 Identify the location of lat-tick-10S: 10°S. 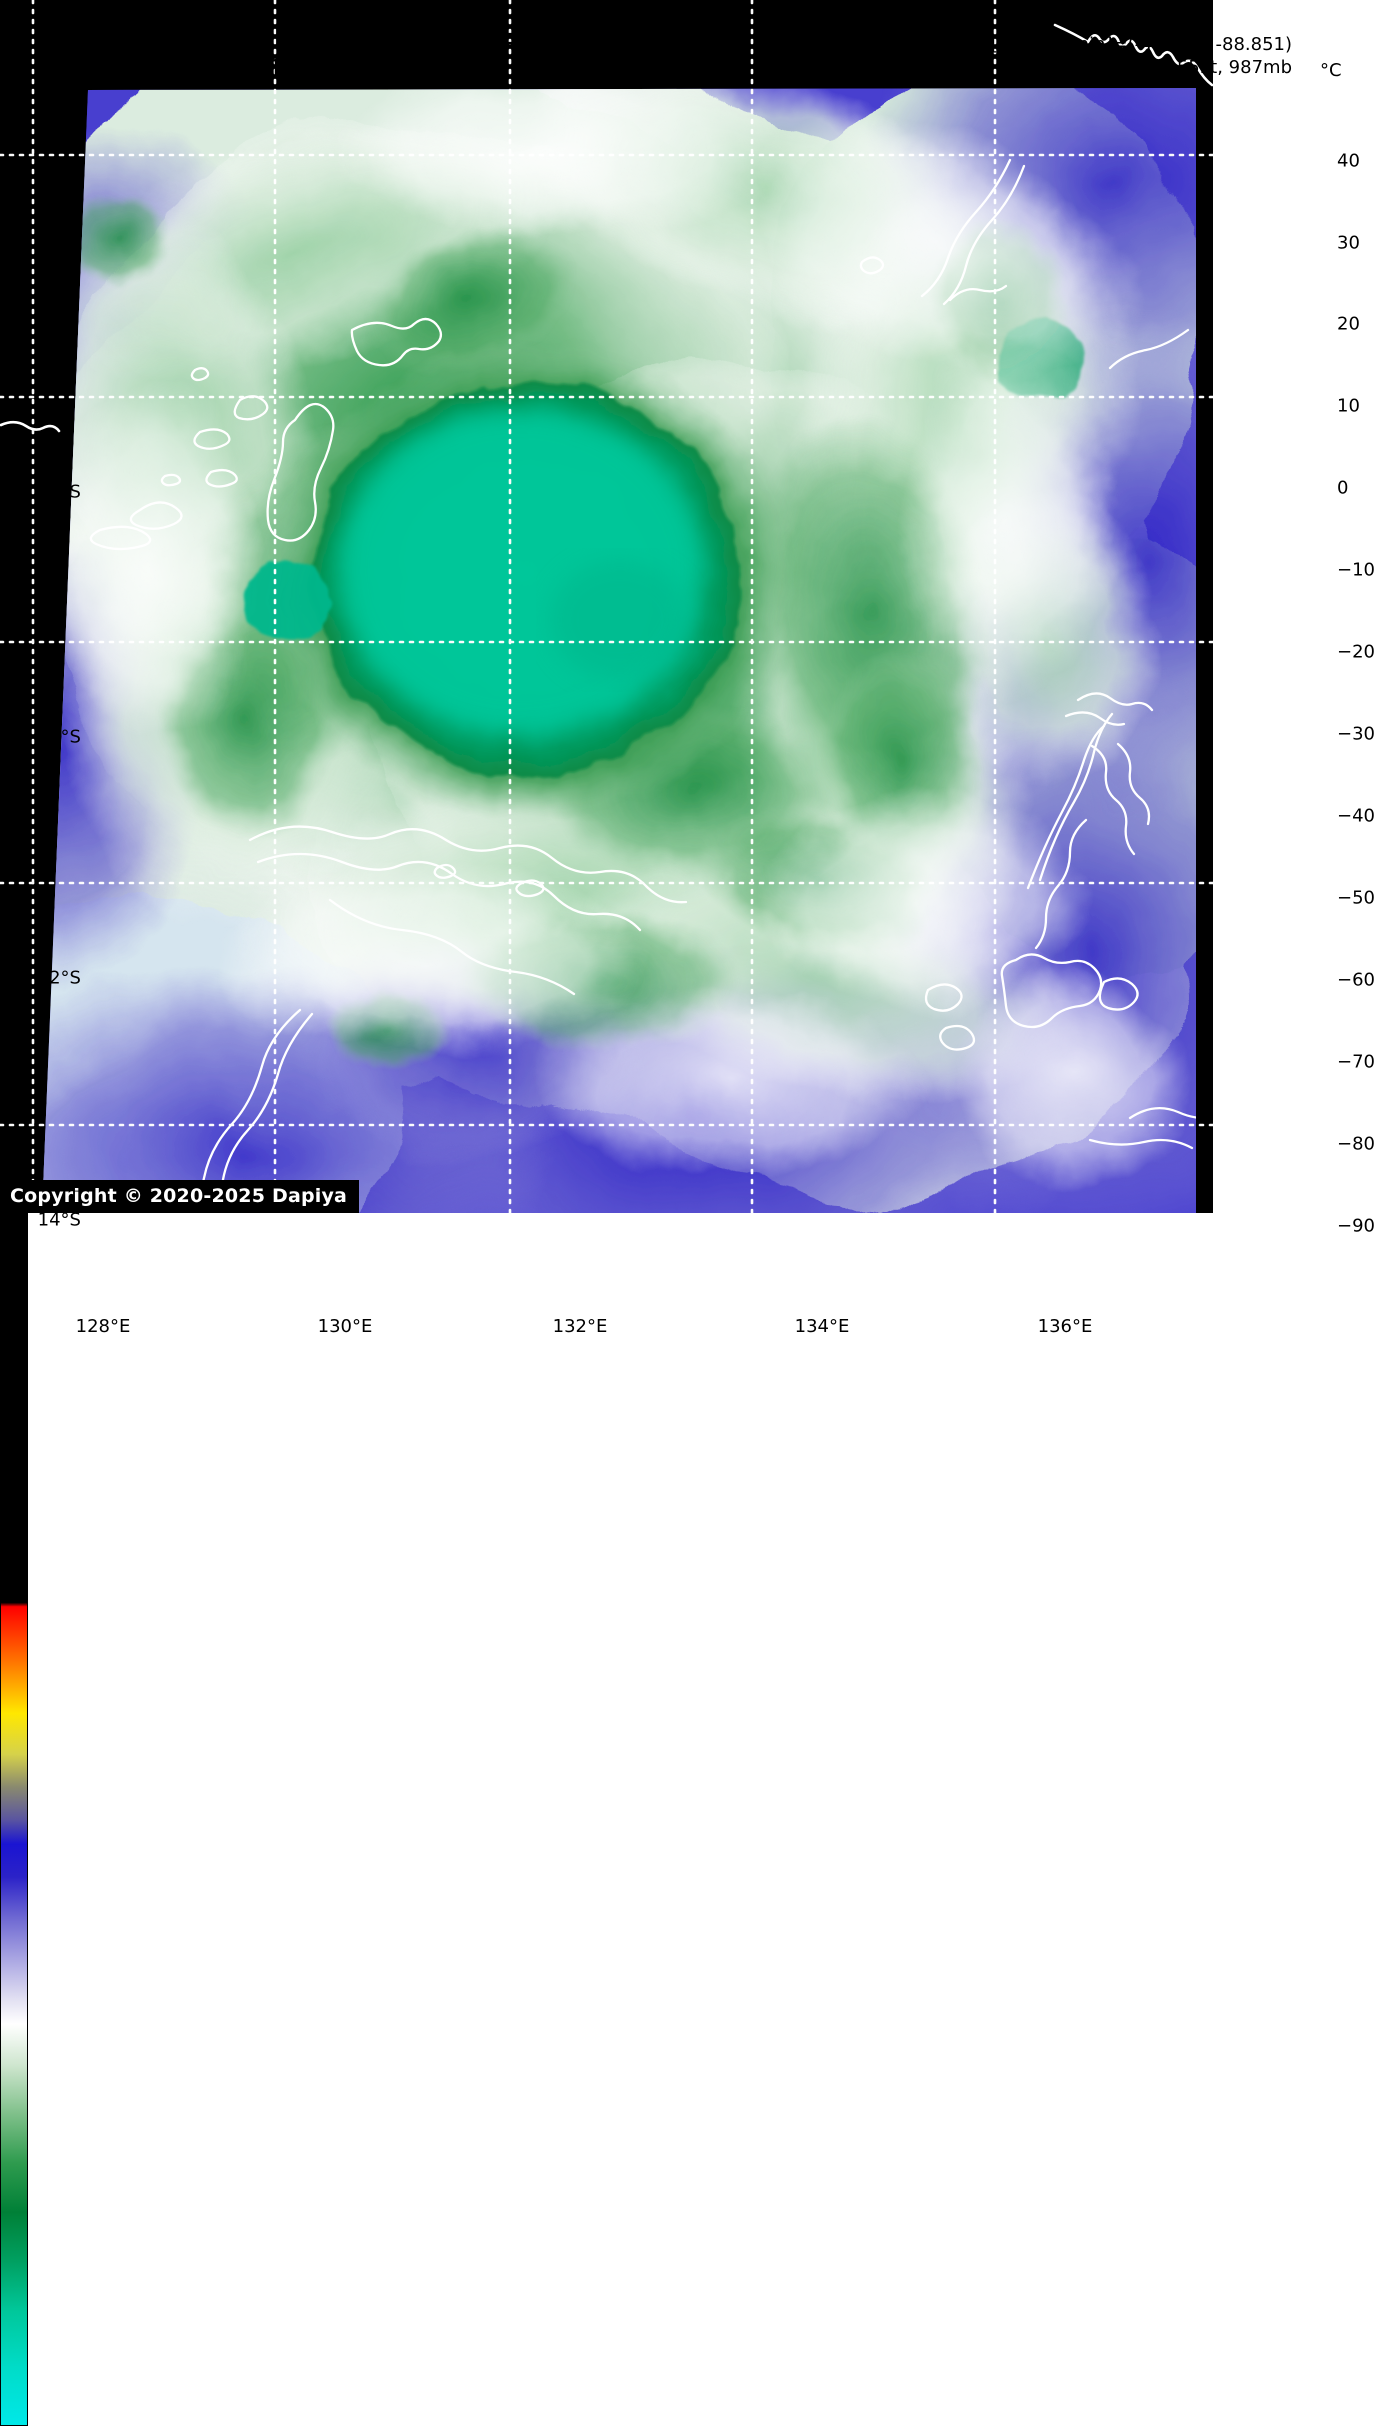
(59, 737).